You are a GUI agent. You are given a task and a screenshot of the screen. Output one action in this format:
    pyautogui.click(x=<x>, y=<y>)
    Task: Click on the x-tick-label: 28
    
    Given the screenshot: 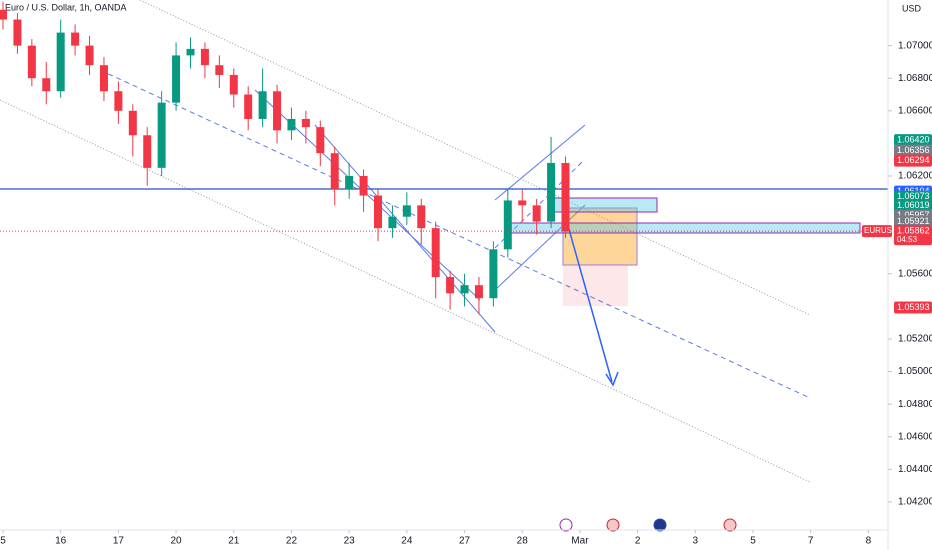 What is the action you would take?
    pyautogui.click(x=523, y=541)
    